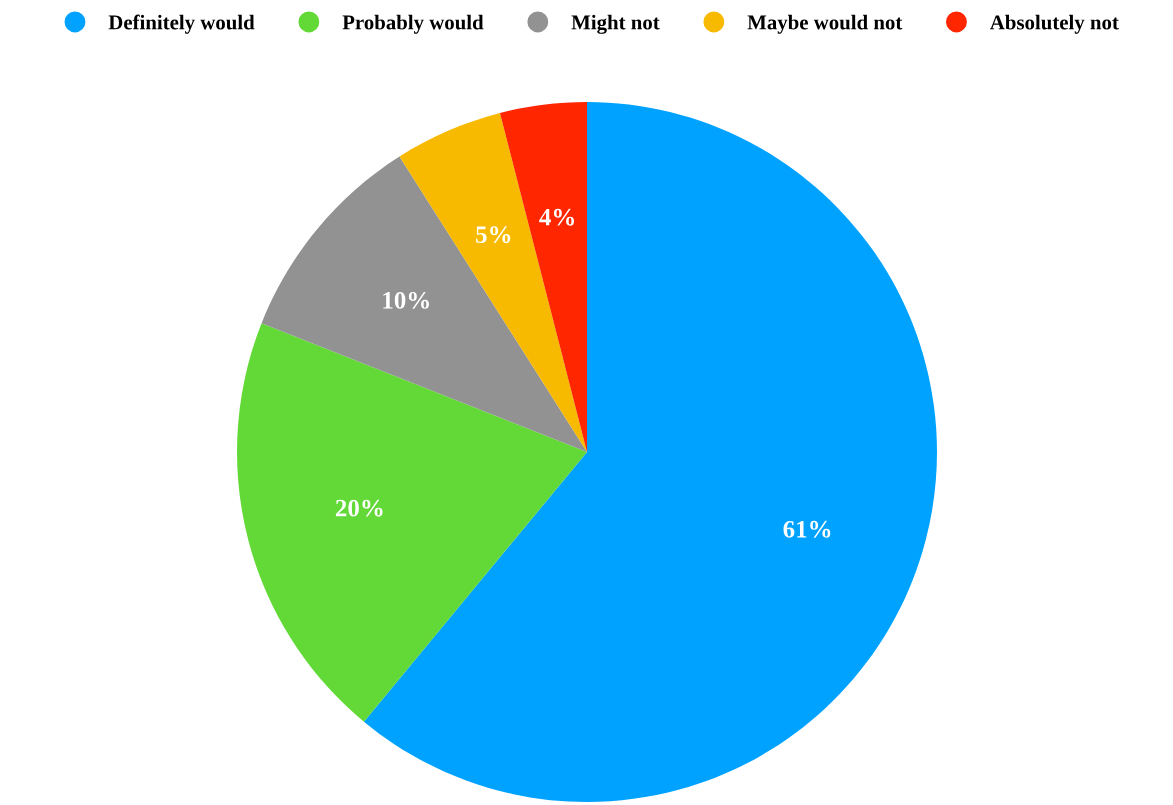 The image size is (1173, 805). What do you see at coordinates (493, 235) in the screenshot?
I see `data-label: 5%` at bounding box center [493, 235].